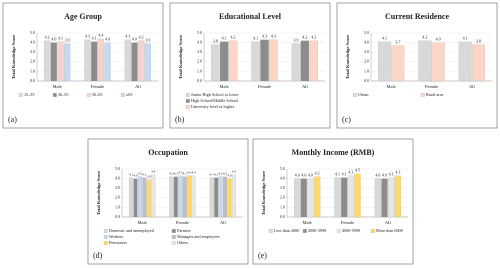  I want to click on panel-label: (c), so click(346, 119).